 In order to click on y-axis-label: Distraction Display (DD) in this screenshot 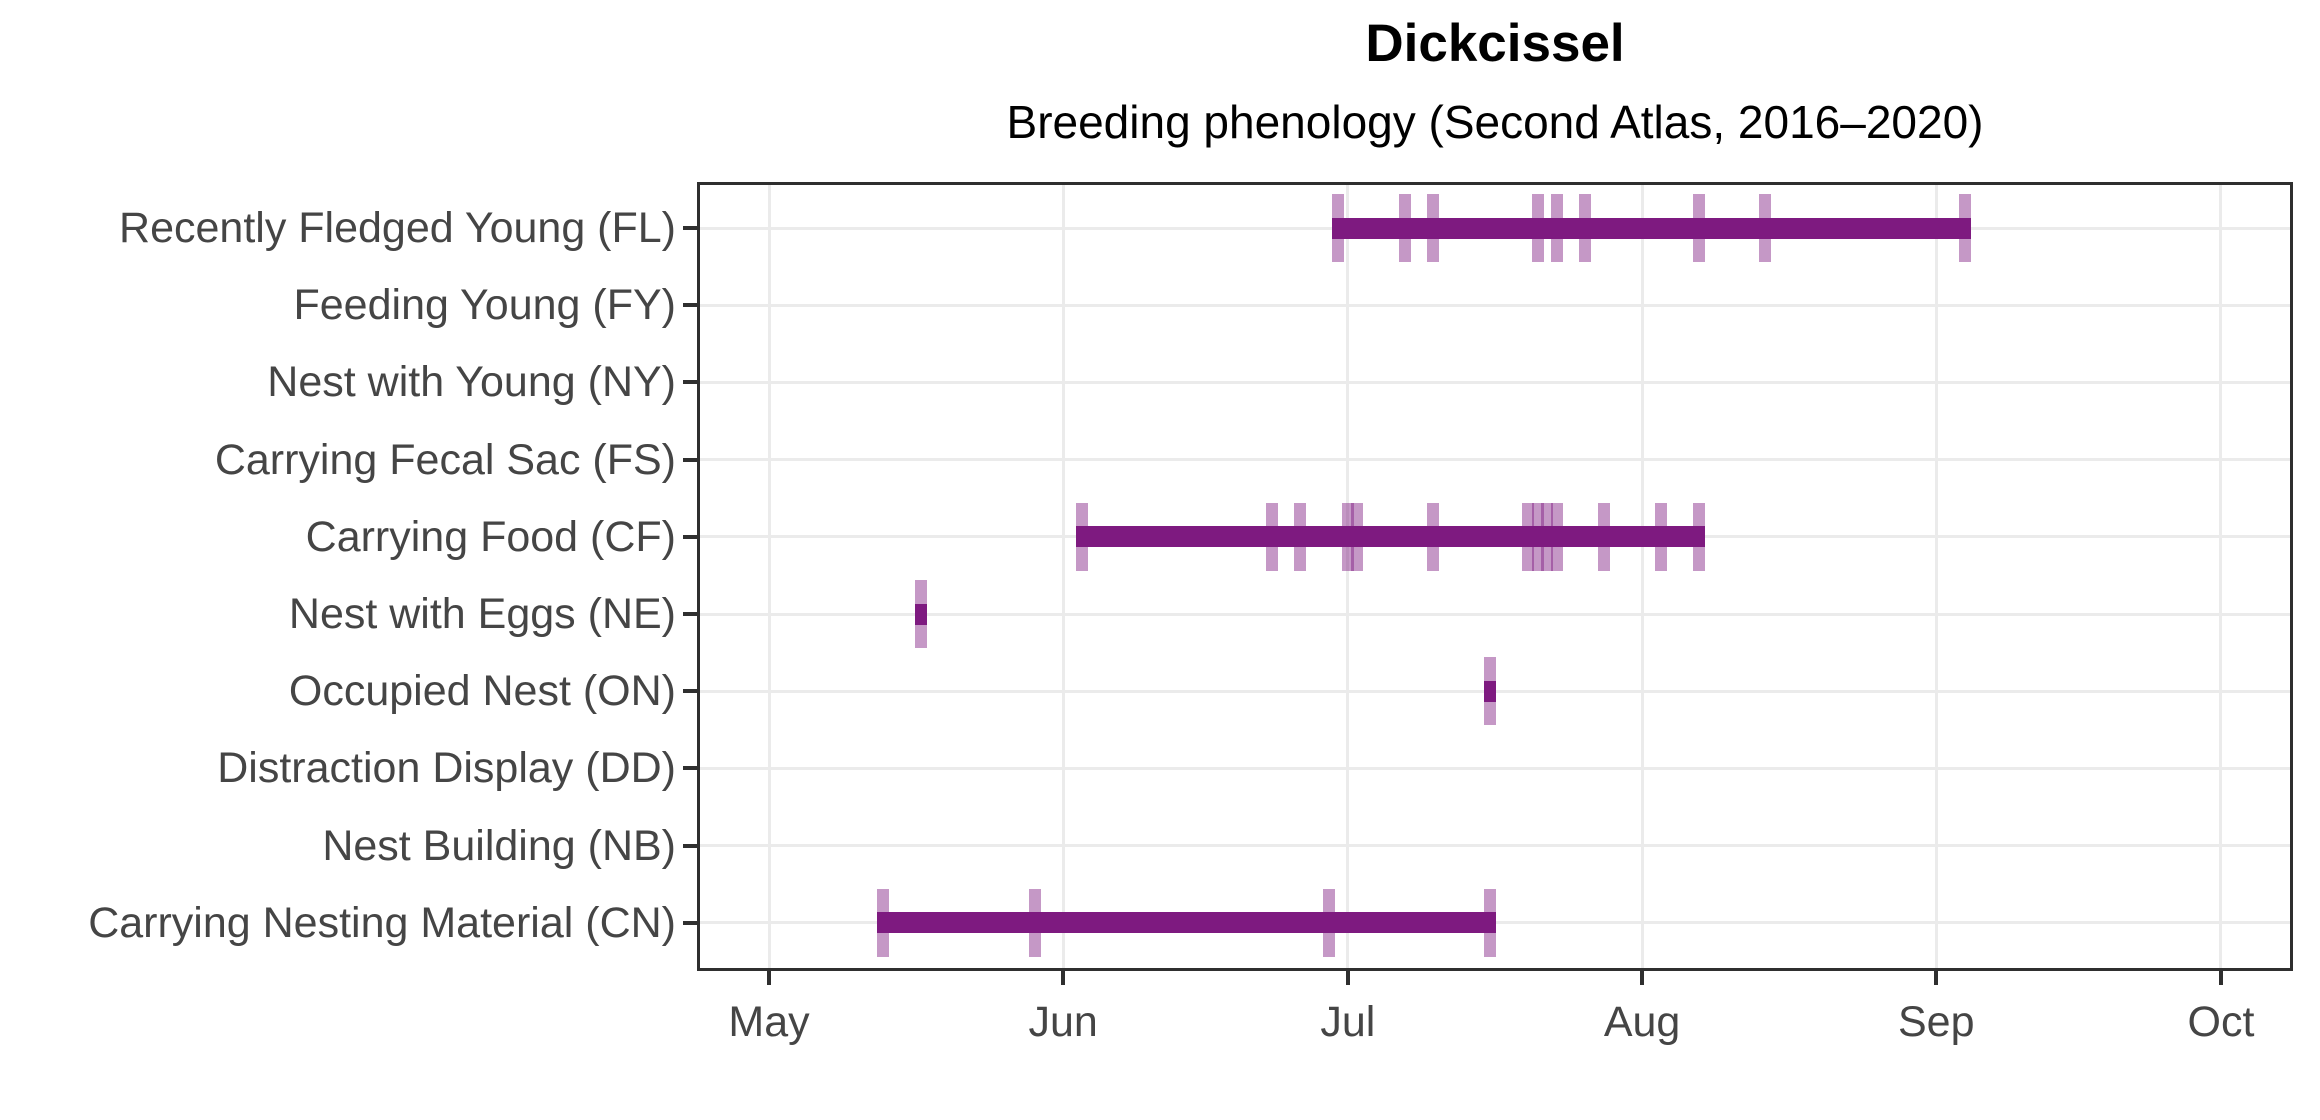, I will do `click(446, 768)`.